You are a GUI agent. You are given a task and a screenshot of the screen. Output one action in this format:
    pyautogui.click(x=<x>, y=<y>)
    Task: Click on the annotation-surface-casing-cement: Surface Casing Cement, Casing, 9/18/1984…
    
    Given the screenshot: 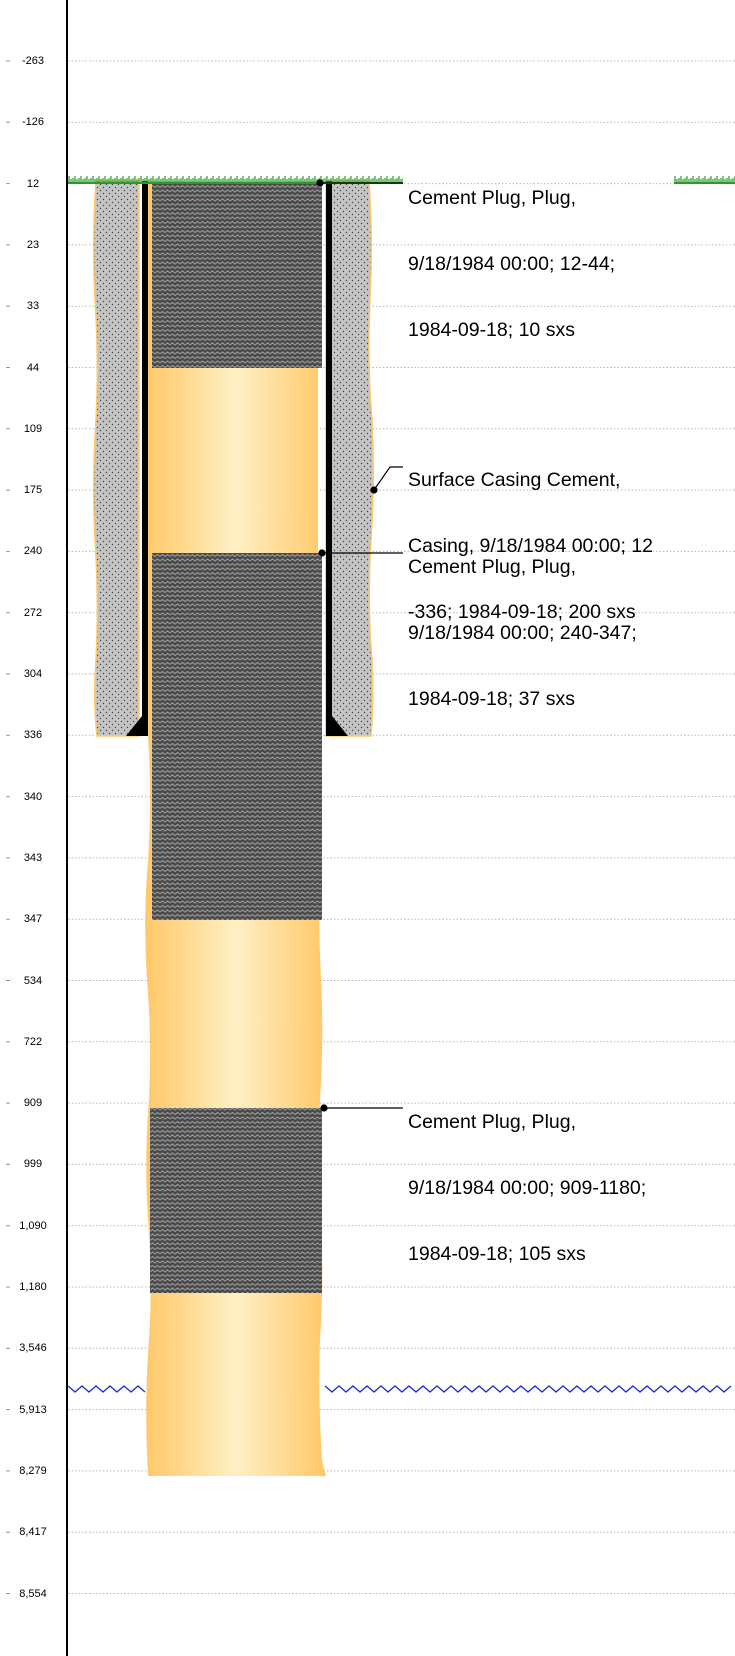 What is the action you would take?
    pyautogui.click(x=530, y=535)
    